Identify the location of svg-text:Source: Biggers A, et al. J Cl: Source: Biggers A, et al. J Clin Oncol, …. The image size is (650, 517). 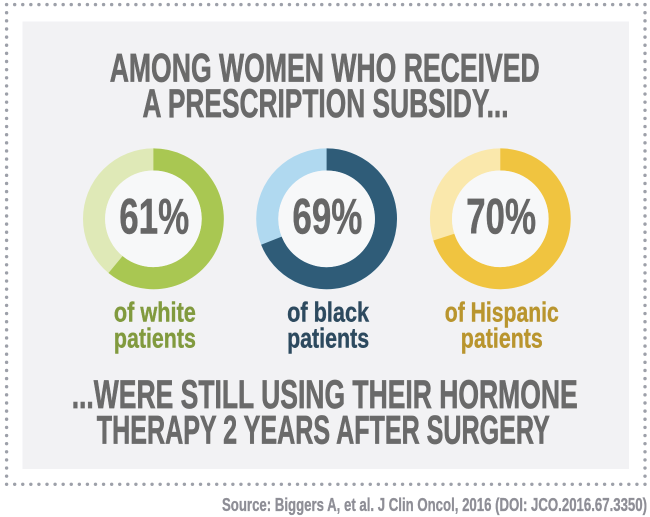
(434, 504).